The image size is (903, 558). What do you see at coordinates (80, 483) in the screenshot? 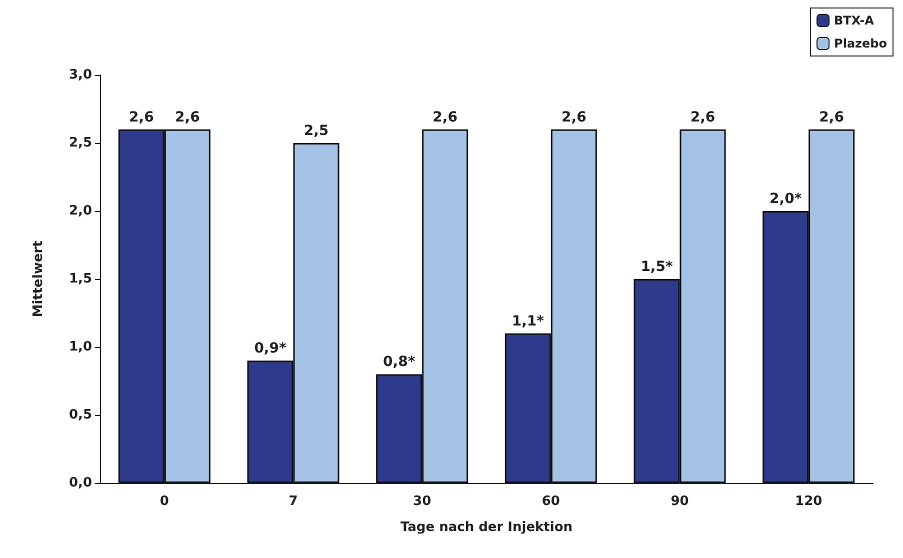
I see `y-tick-label: 0,0` at bounding box center [80, 483].